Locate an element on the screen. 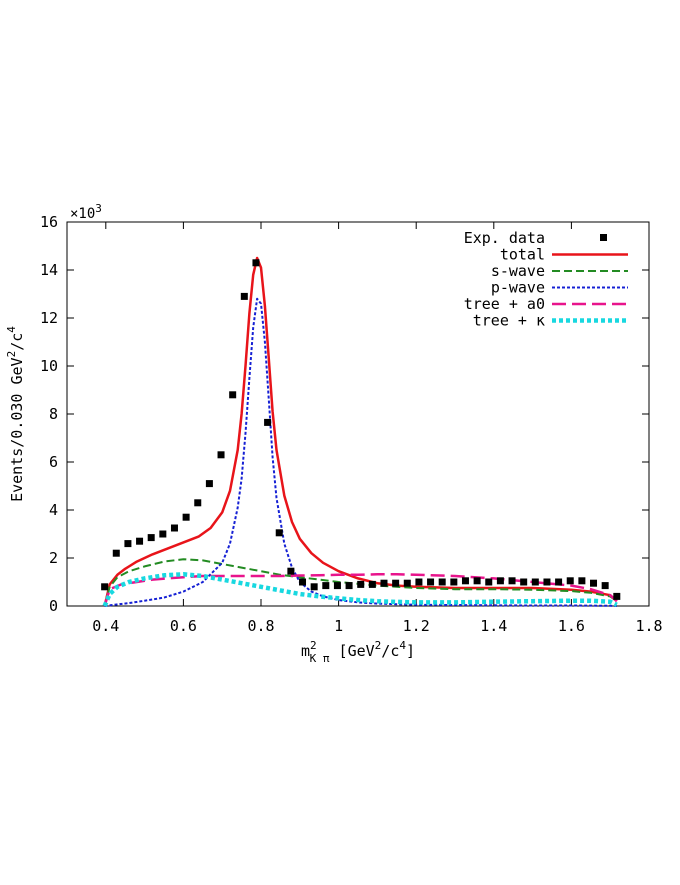 The width and height of the screenshot is (680, 885). y-tick-label: 6 is located at coordinates (53, 462).